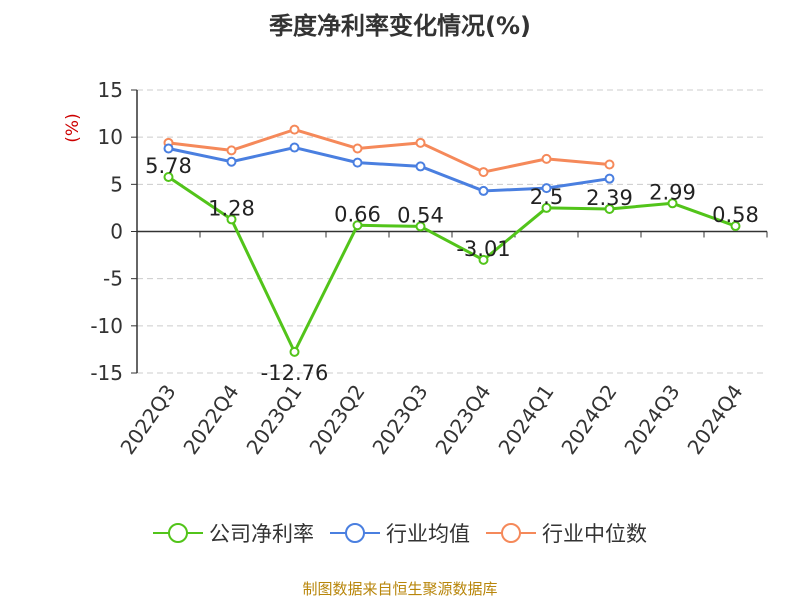 The height and width of the screenshot is (600, 800). Describe the element at coordinates (168, 166) in the screenshot. I see `data-label: 5.78` at that location.